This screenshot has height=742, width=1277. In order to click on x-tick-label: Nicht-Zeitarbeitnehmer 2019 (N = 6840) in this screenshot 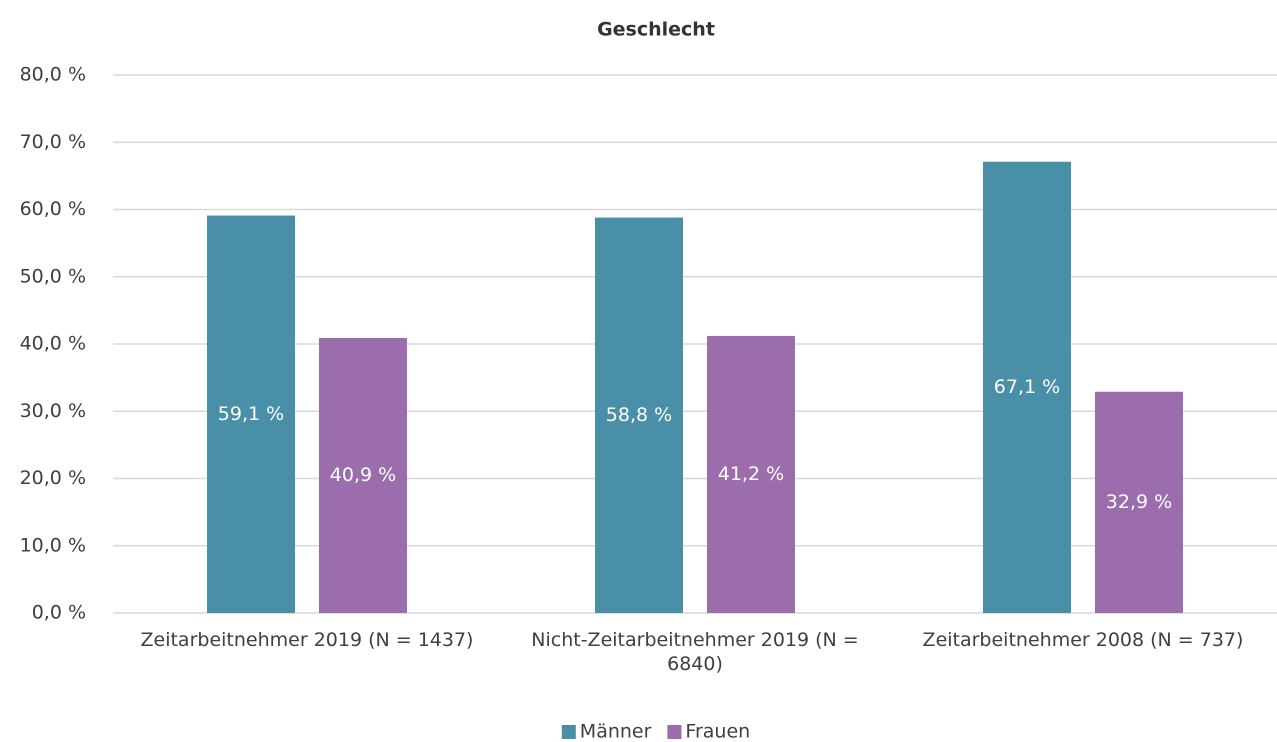, I will do `click(695, 652)`.